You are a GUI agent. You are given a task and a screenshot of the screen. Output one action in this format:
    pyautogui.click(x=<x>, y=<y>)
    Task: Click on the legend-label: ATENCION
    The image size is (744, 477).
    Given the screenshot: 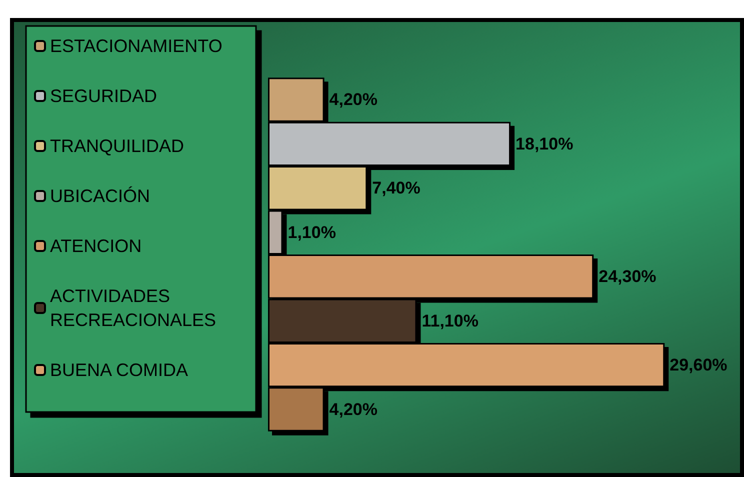 What is the action you would take?
    pyautogui.click(x=96, y=246)
    